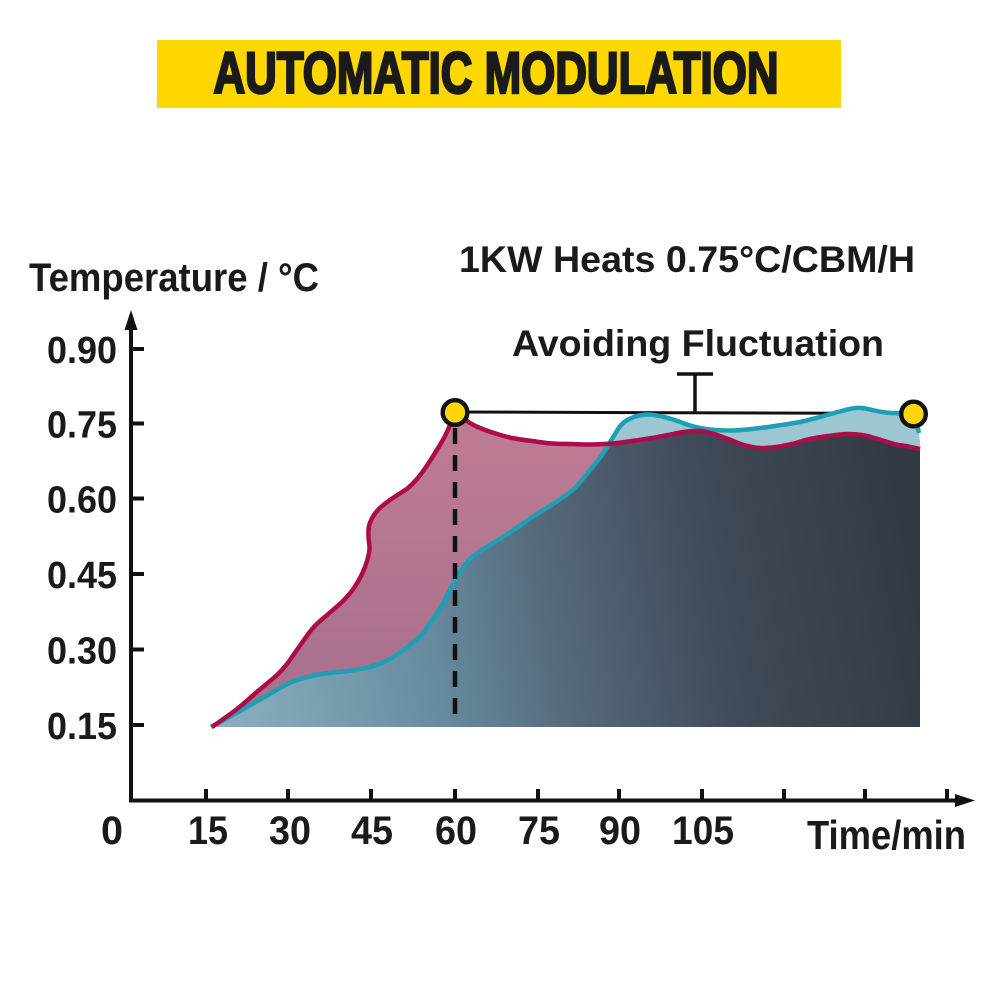 The width and height of the screenshot is (1000, 1000). What do you see at coordinates (82, 576) in the screenshot?
I see `svg-text: 0.45` at bounding box center [82, 576].